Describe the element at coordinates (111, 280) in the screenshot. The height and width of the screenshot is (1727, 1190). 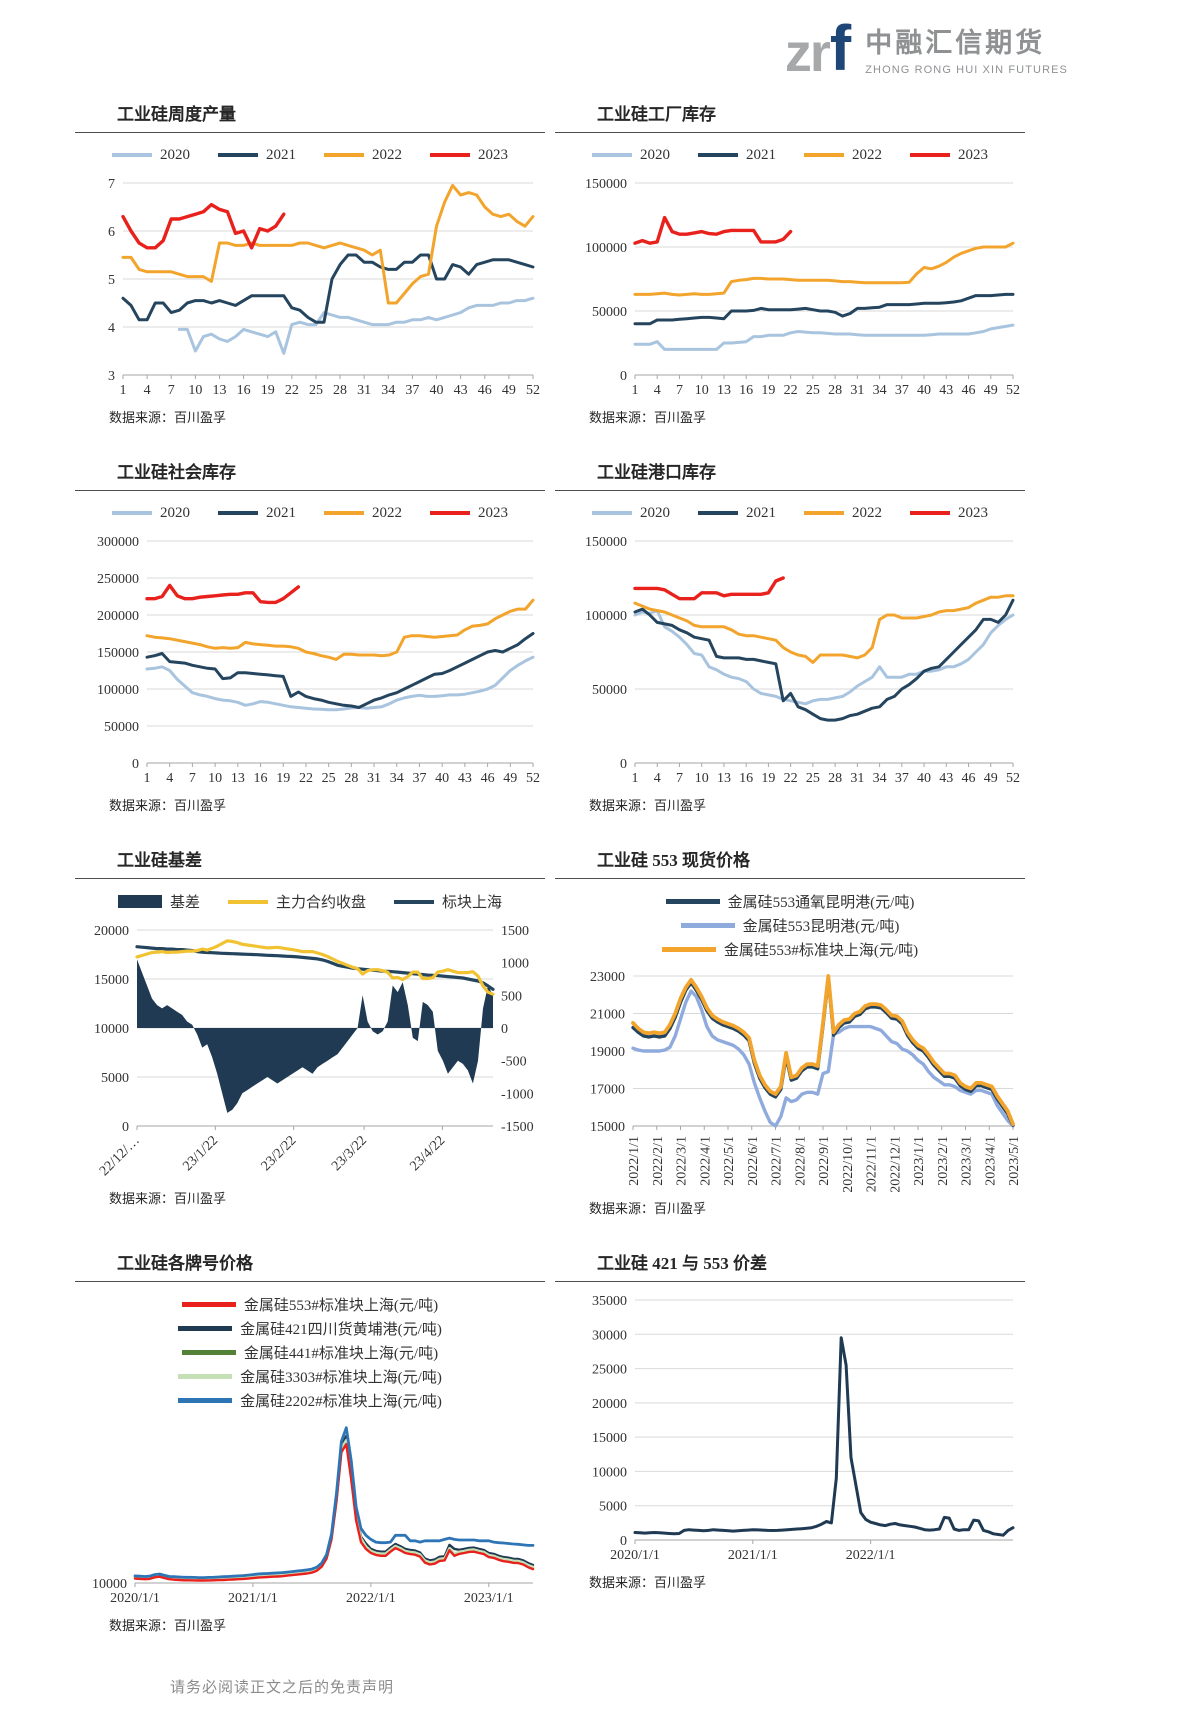
I see `y-axis-label: 5` at that location.